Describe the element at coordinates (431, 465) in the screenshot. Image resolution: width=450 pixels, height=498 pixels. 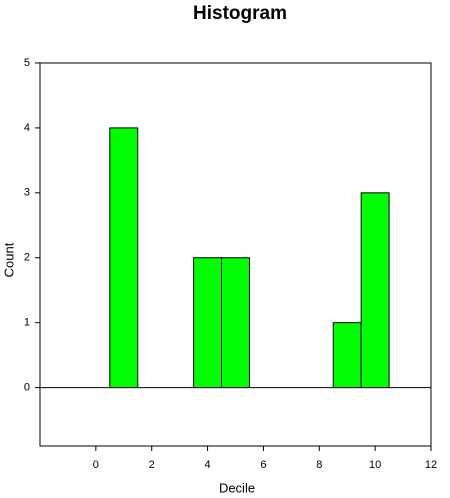
I see `x-tick-label: 12` at that location.